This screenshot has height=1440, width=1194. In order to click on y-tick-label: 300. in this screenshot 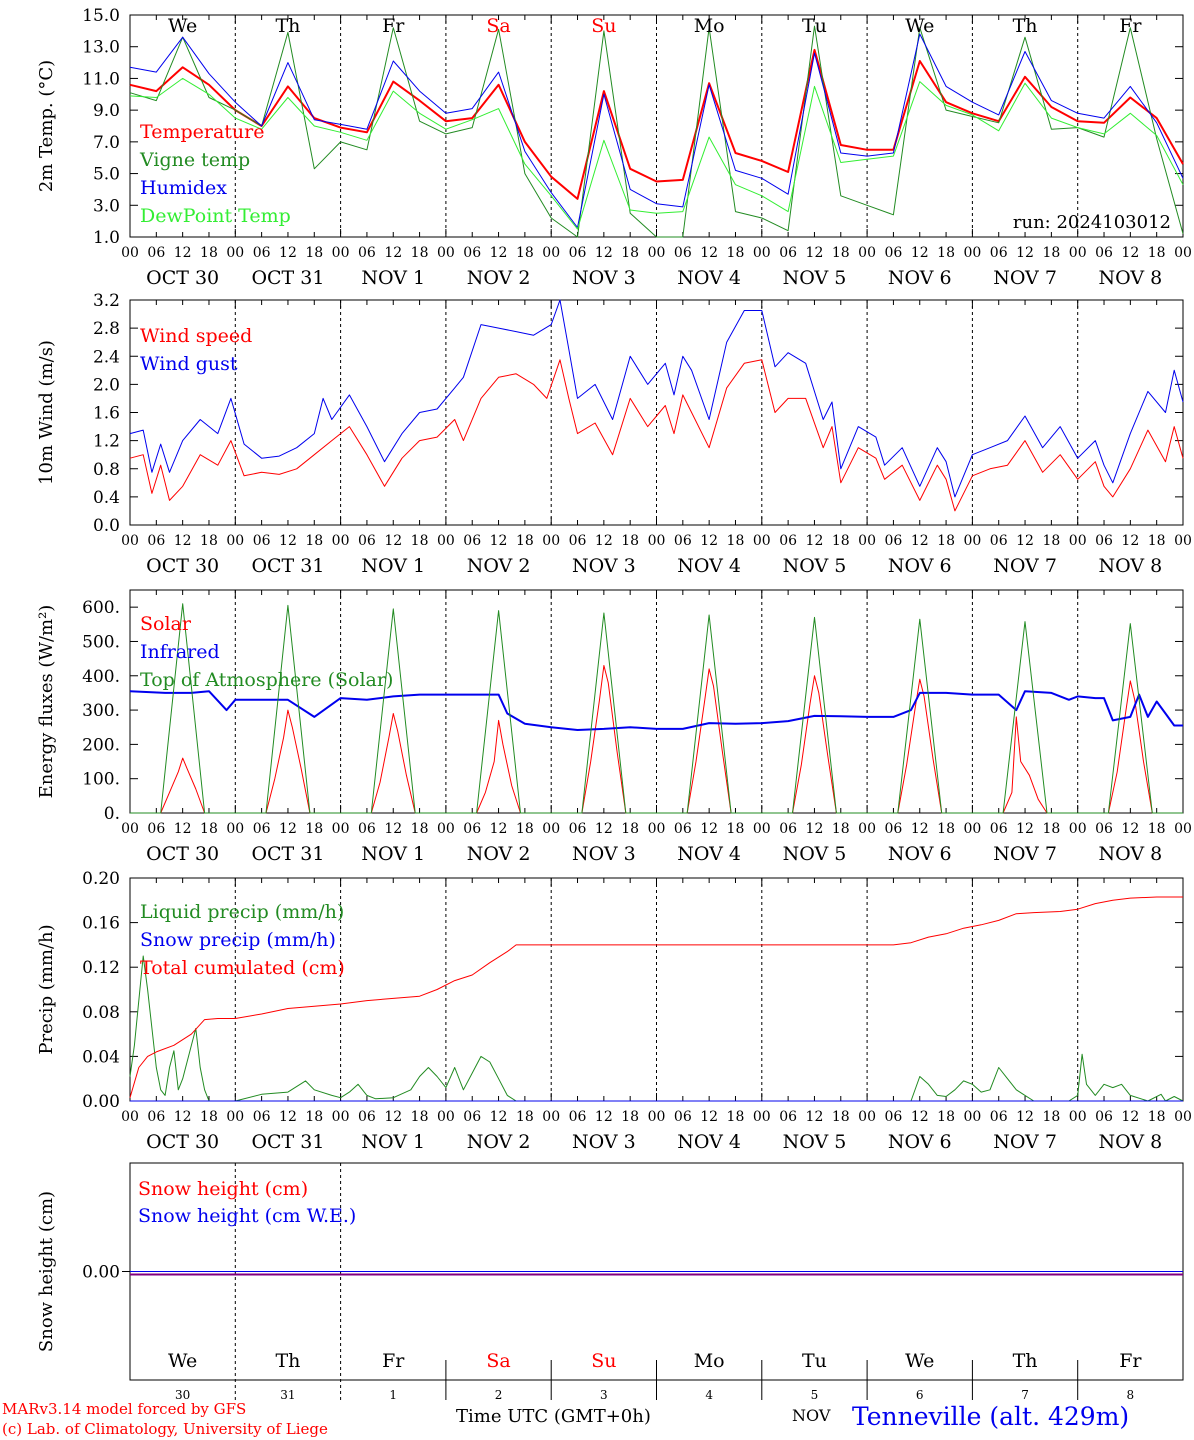, I will do `click(101, 711)`.